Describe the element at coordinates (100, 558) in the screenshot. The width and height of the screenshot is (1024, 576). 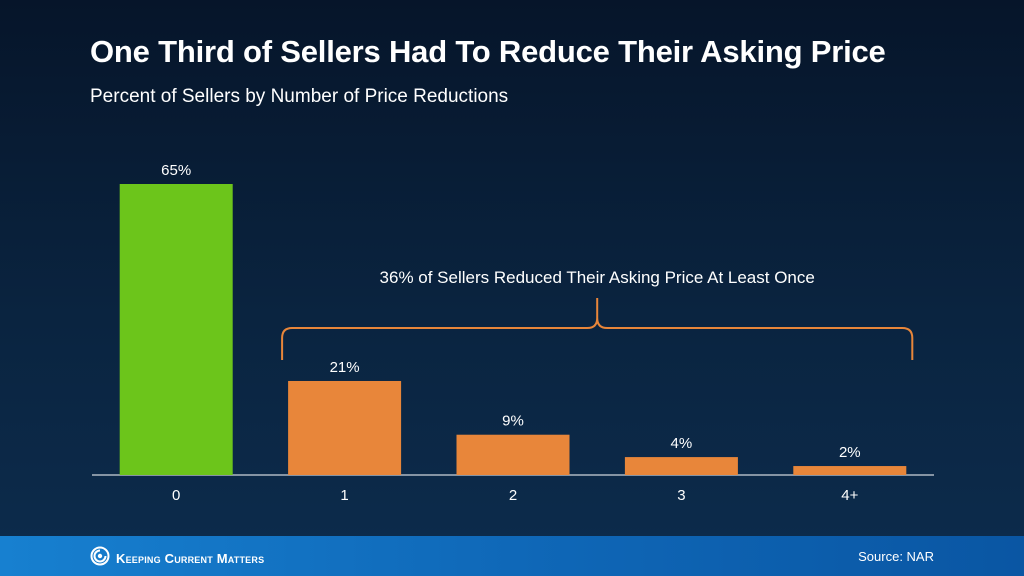
I see `kcm-logo-icon` at that location.